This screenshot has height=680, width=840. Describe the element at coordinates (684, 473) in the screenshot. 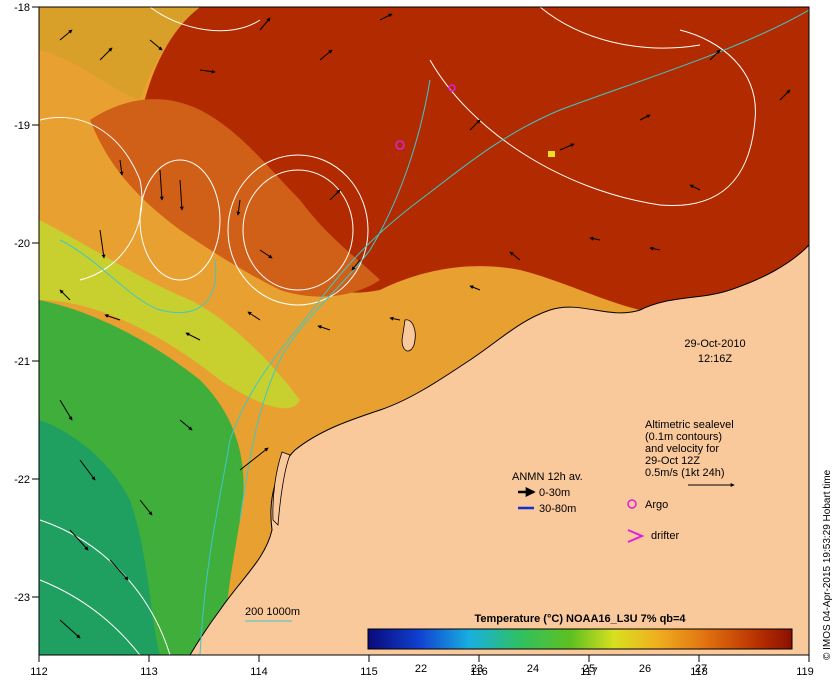

I see `altimetric-line: 0.5m/s (1kt 24h)` at that location.